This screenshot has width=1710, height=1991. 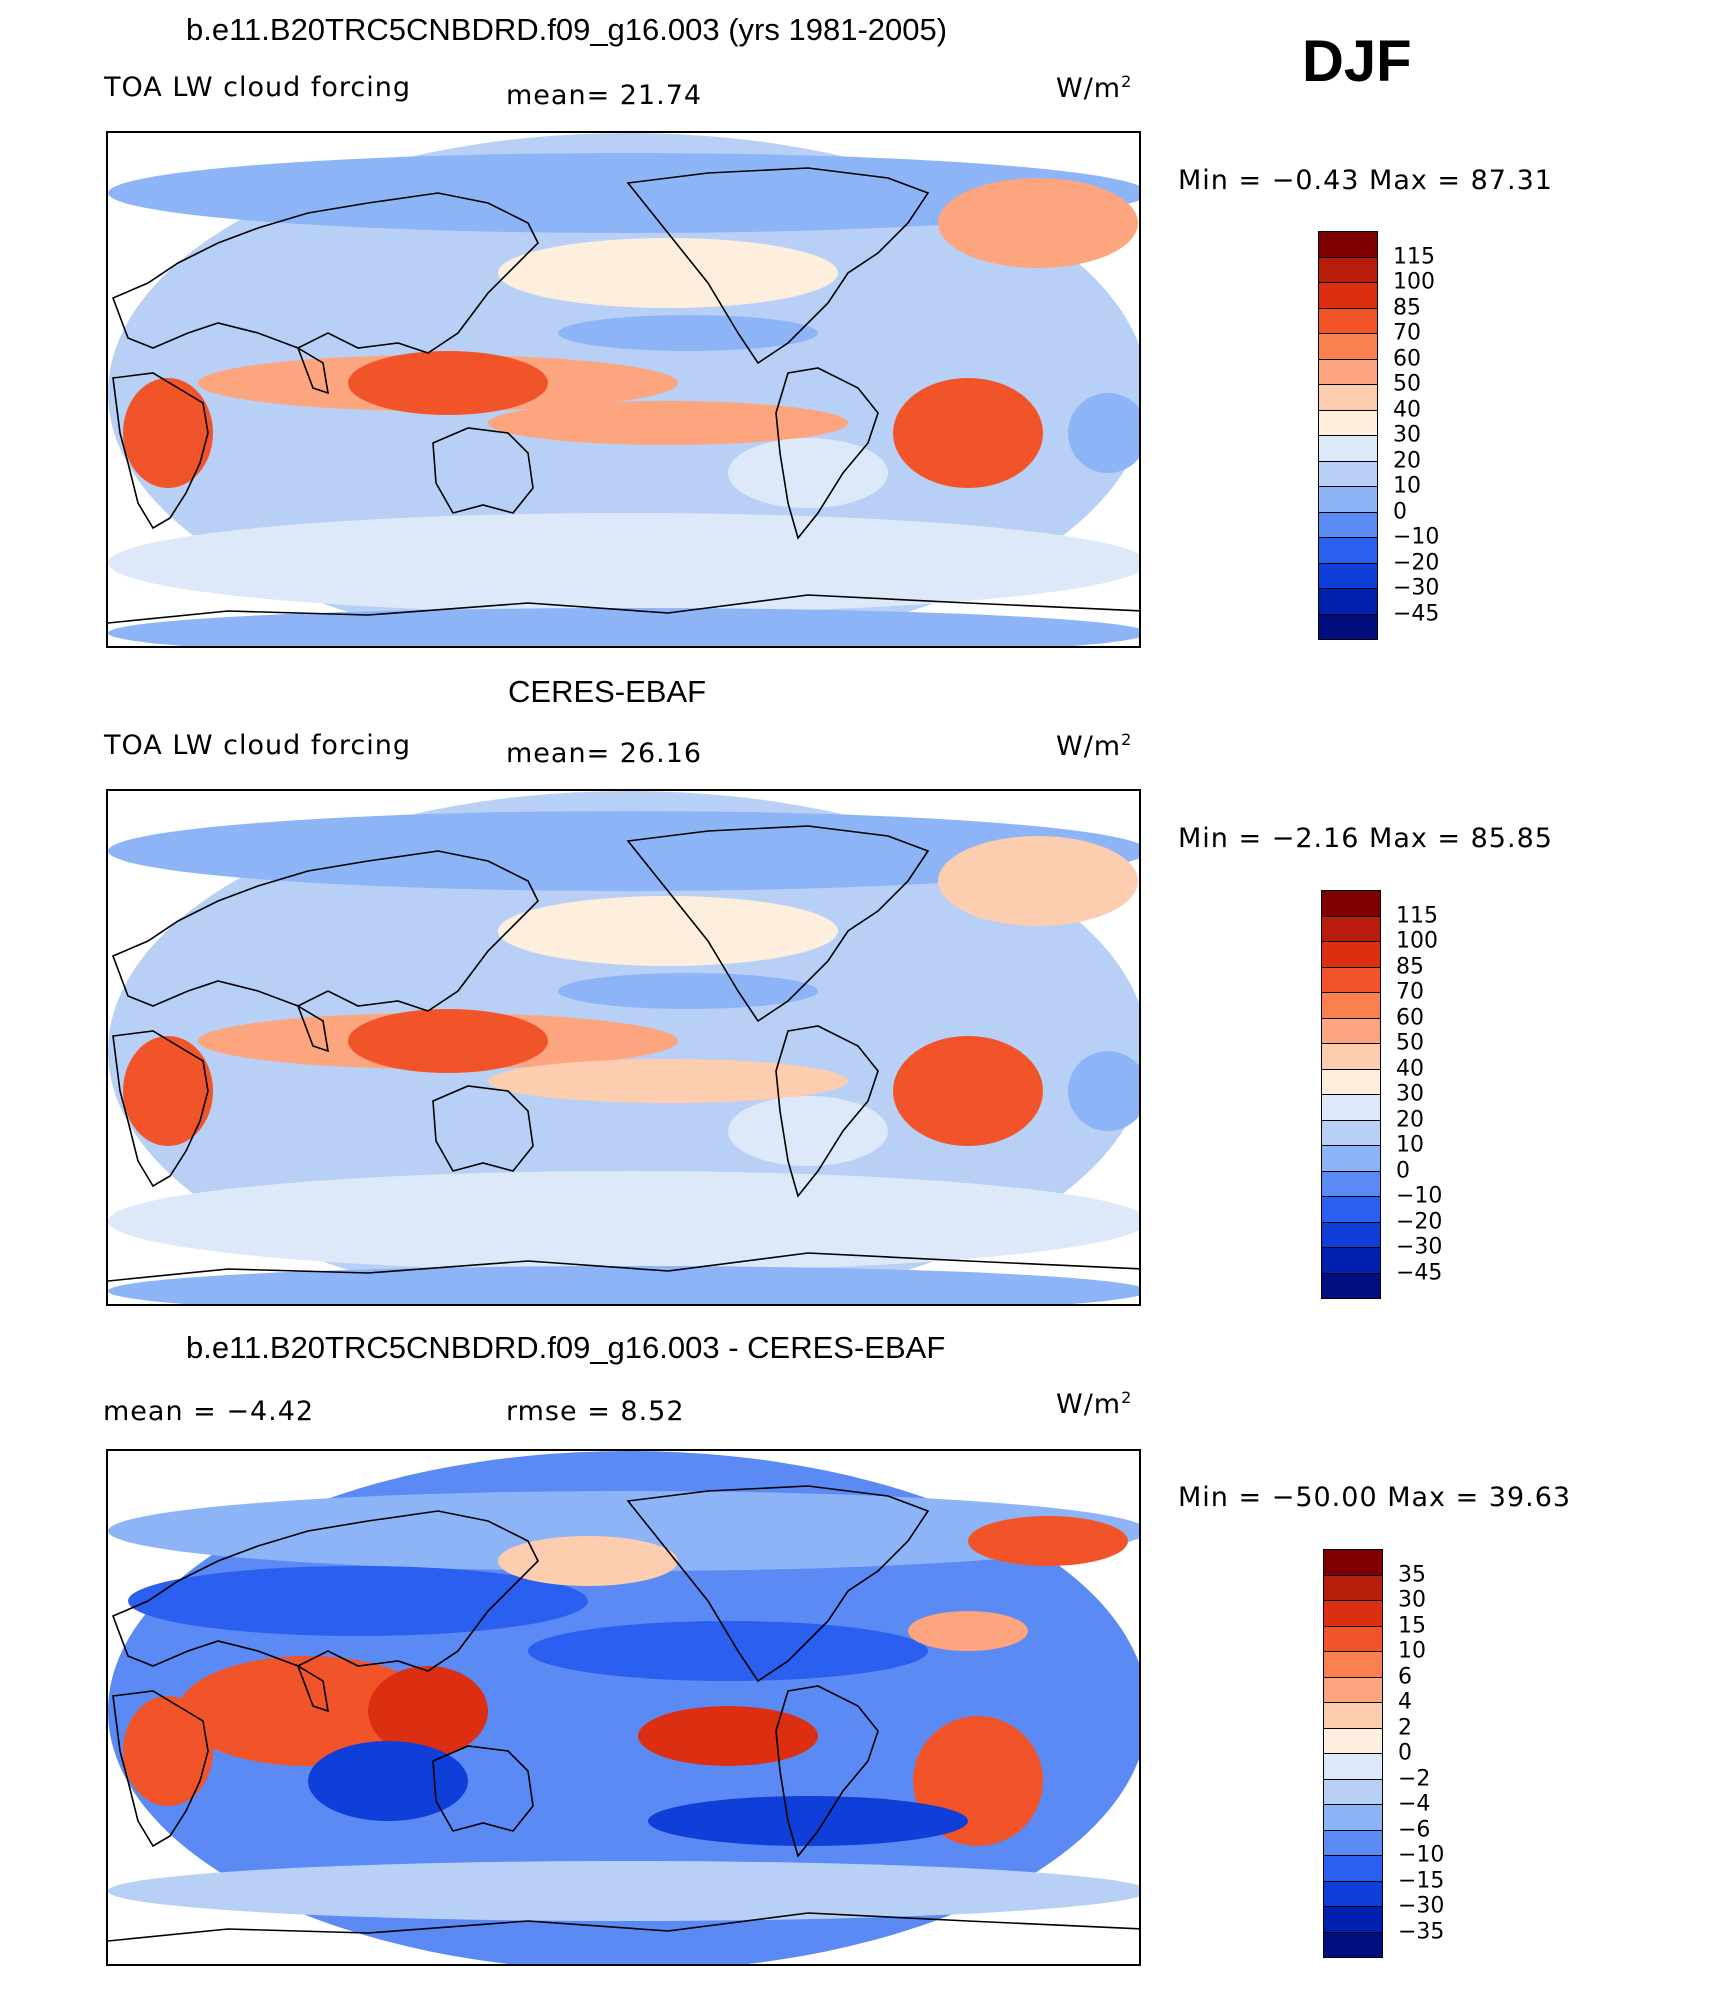 What do you see at coordinates (1414, 1778) in the screenshot?
I see `colorbar-label: −2` at bounding box center [1414, 1778].